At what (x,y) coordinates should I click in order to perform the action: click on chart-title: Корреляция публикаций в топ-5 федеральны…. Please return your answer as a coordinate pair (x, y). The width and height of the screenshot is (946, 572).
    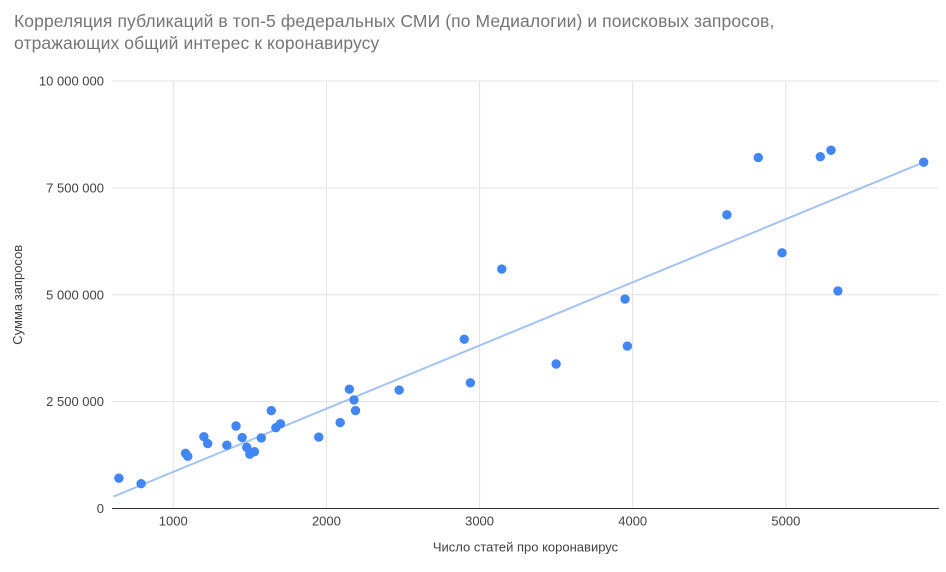
    Looking at the image, I should click on (464, 32).